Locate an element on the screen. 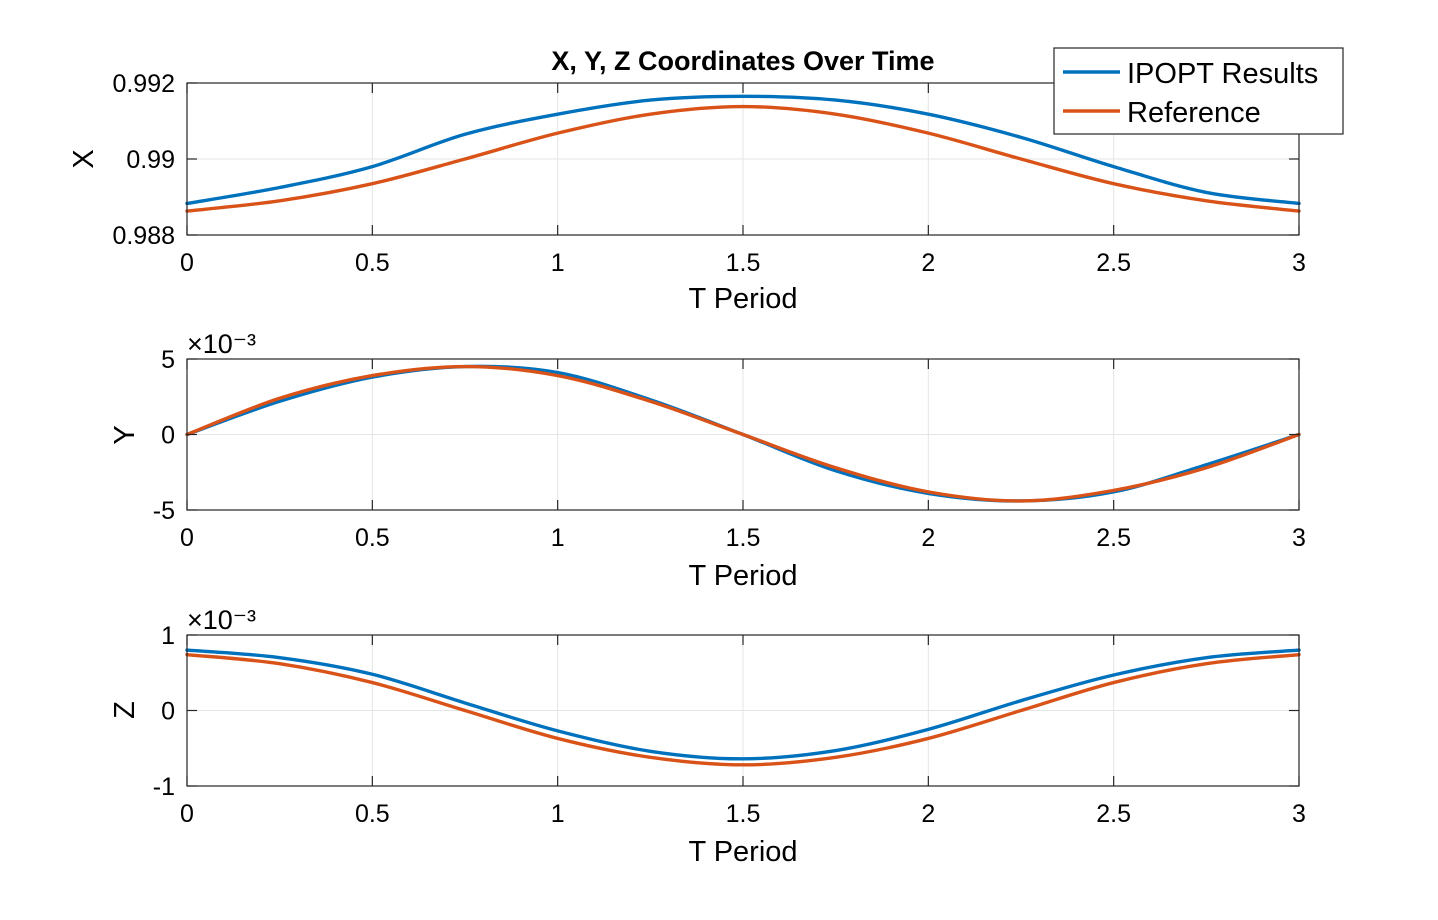 The height and width of the screenshot is (920, 1438). y-xtick-label-0: 0 is located at coordinates (187, 538).